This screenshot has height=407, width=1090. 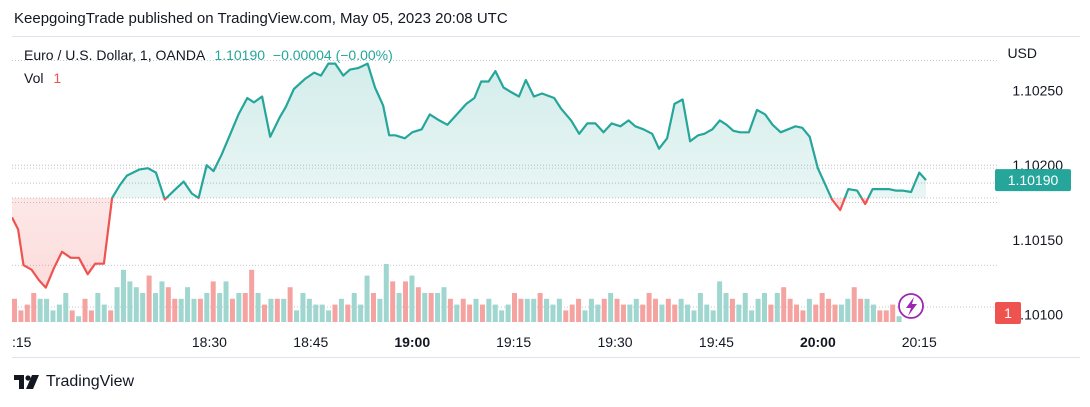 I want to click on symbol-name: Euro / U.S. Dollar, 1, OANDA, so click(x=114, y=55).